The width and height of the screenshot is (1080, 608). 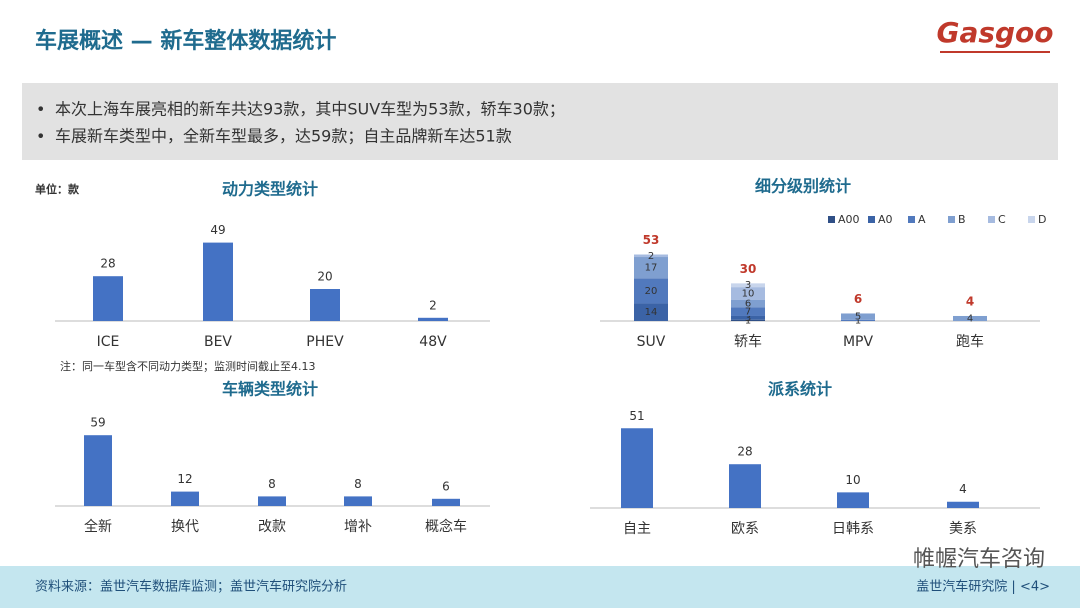 What do you see at coordinates (325, 342) in the screenshot?
I see `x-tick-label: PHEV` at bounding box center [325, 342].